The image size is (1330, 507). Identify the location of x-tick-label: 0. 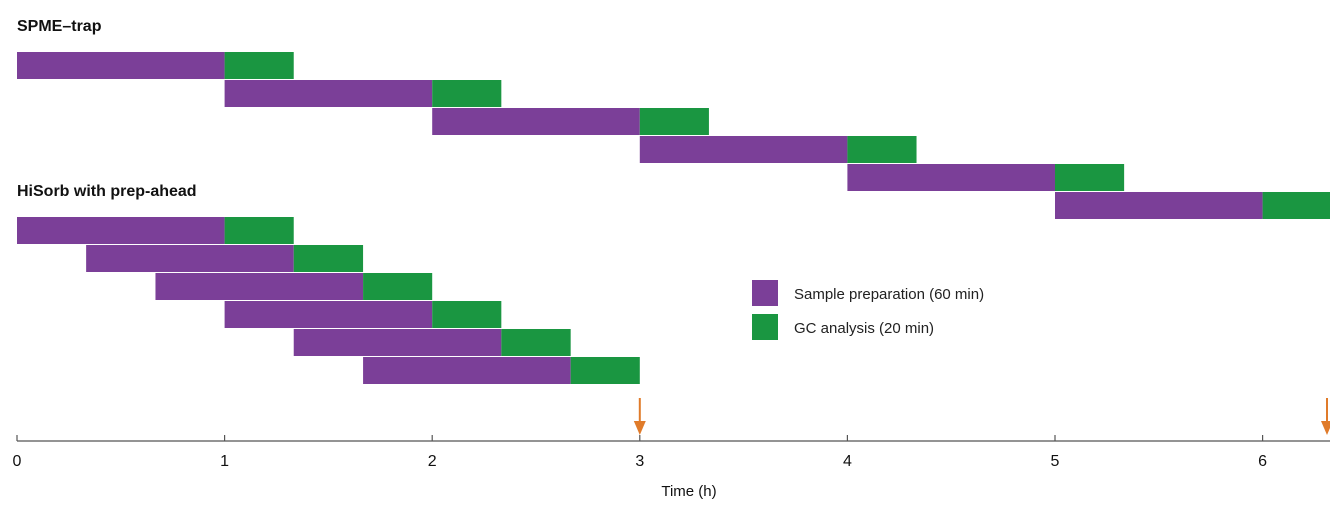
(17, 461).